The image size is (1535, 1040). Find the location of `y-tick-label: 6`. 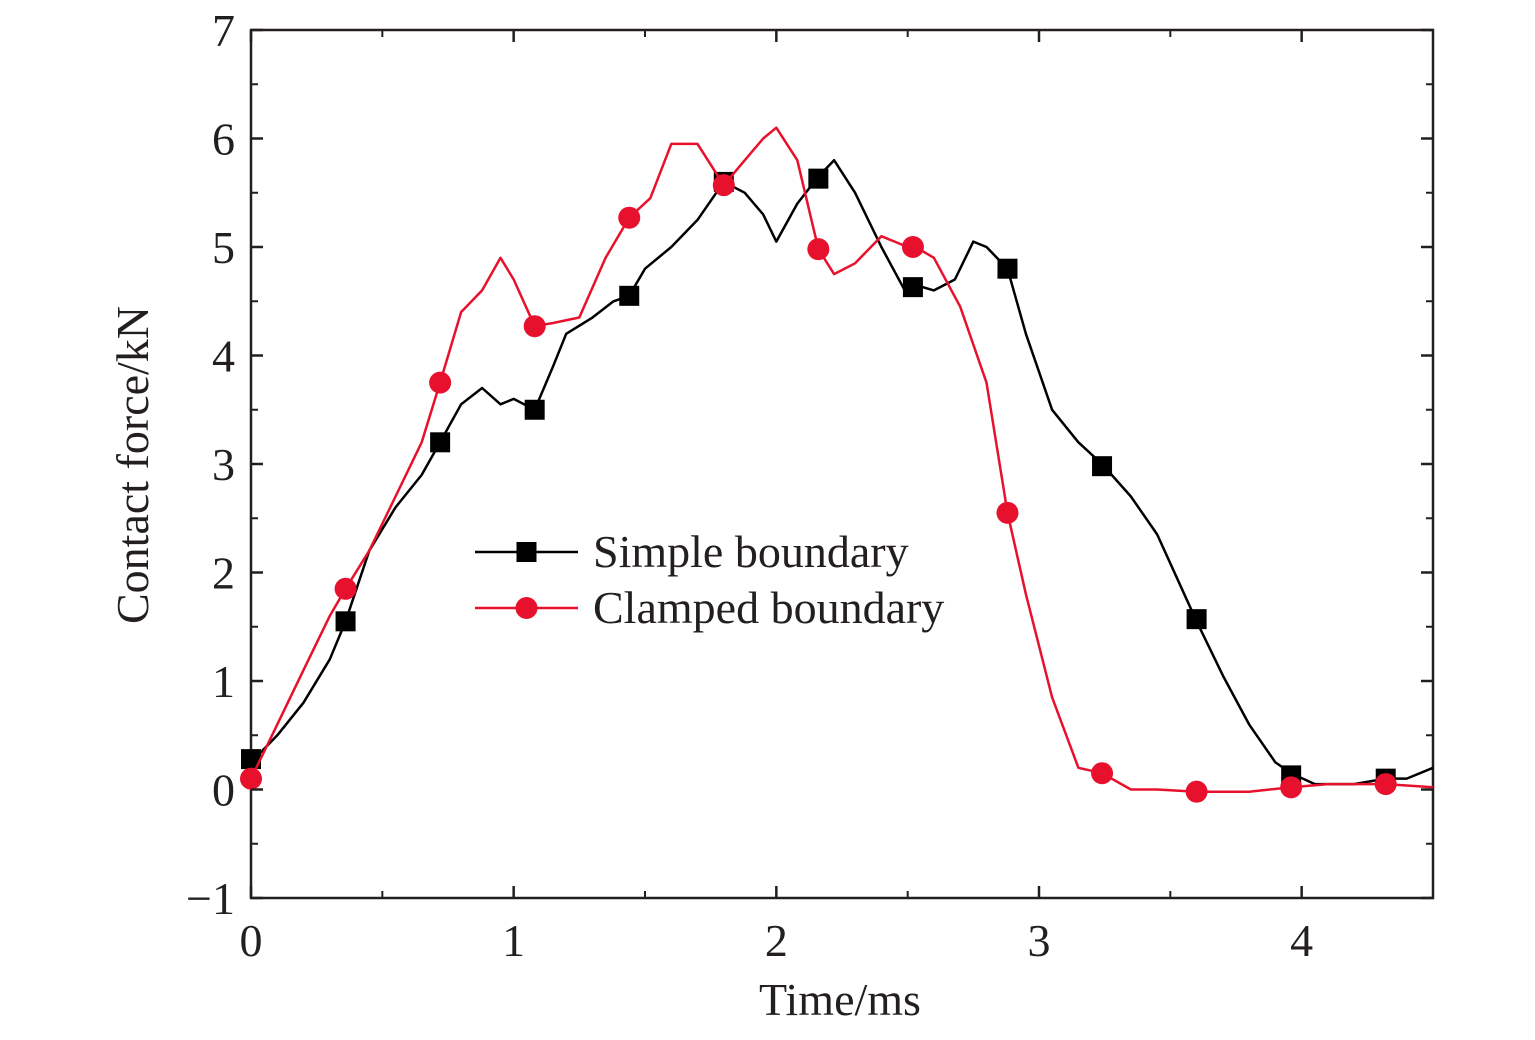

y-tick-label: 6 is located at coordinates (223, 139).